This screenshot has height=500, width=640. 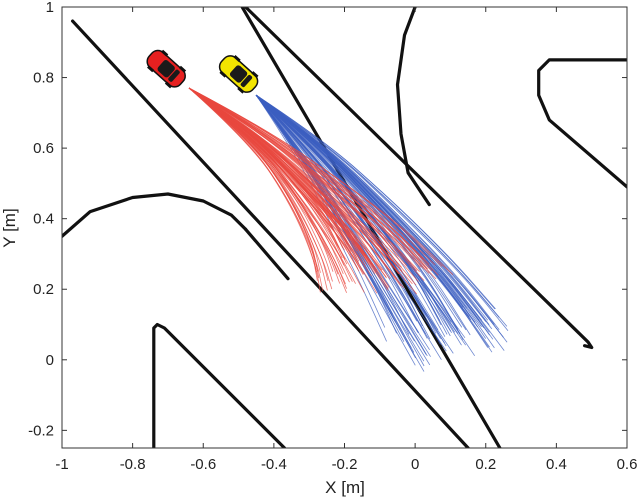 What do you see at coordinates (345, 464) in the screenshot?
I see `x-tick-label: -0.2` at bounding box center [345, 464].